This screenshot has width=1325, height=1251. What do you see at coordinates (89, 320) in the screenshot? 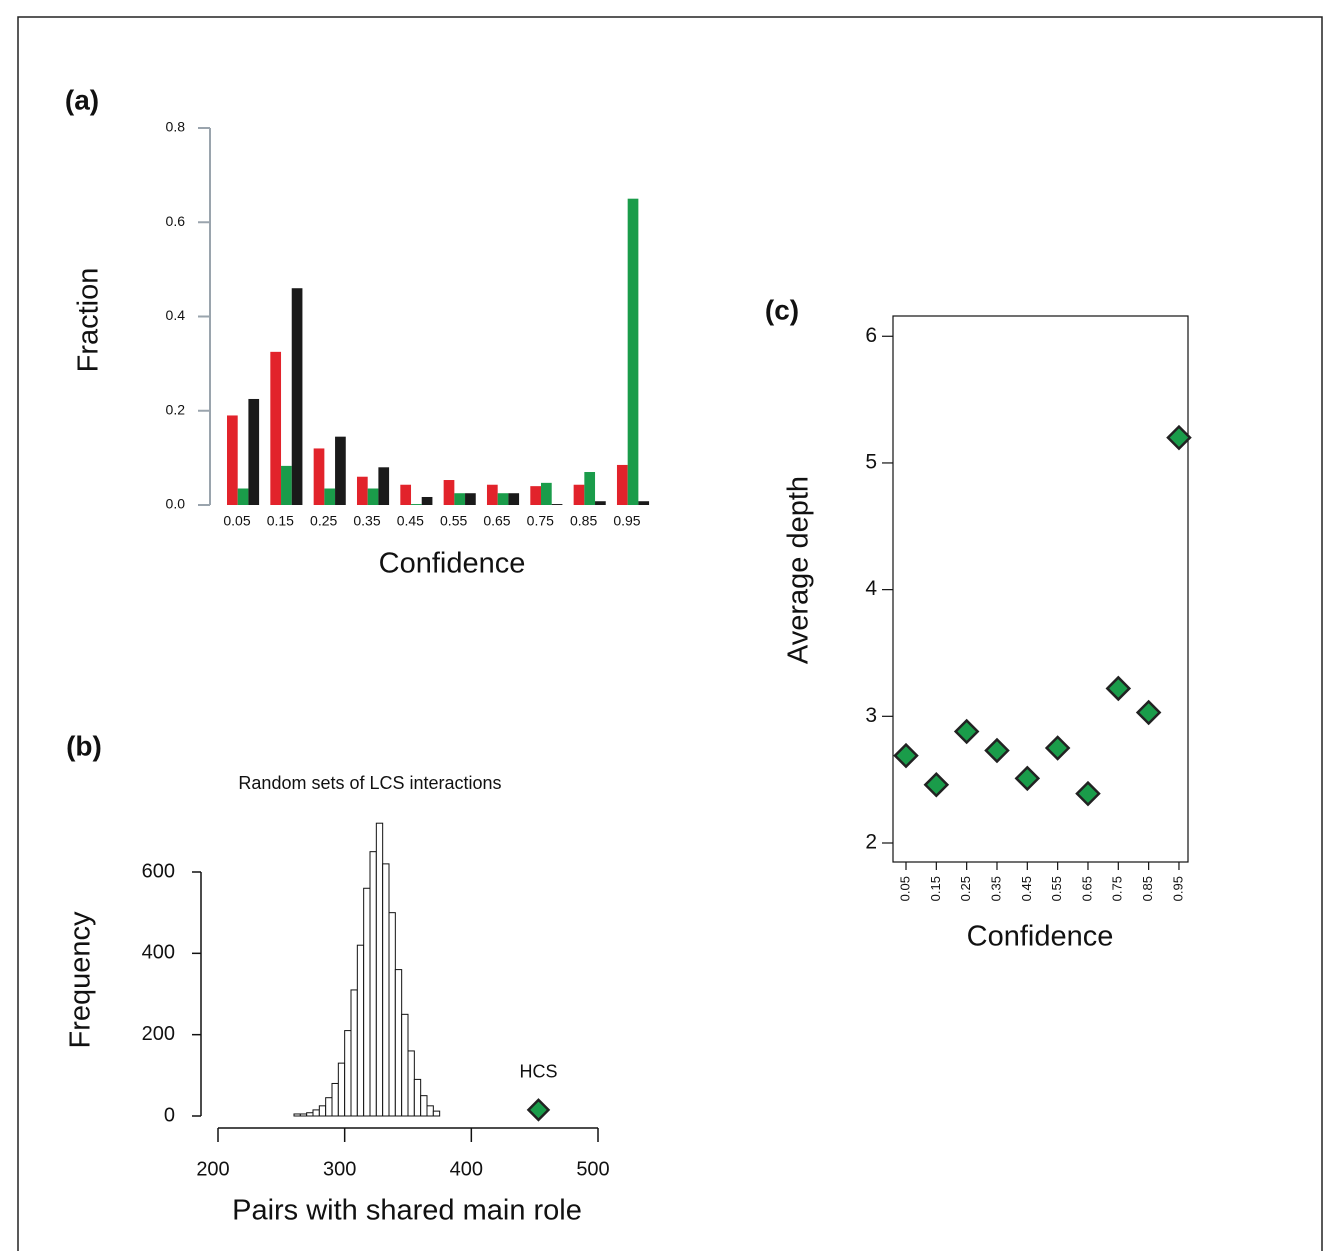
I see `y-axis-label: Fraction` at bounding box center [89, 320].